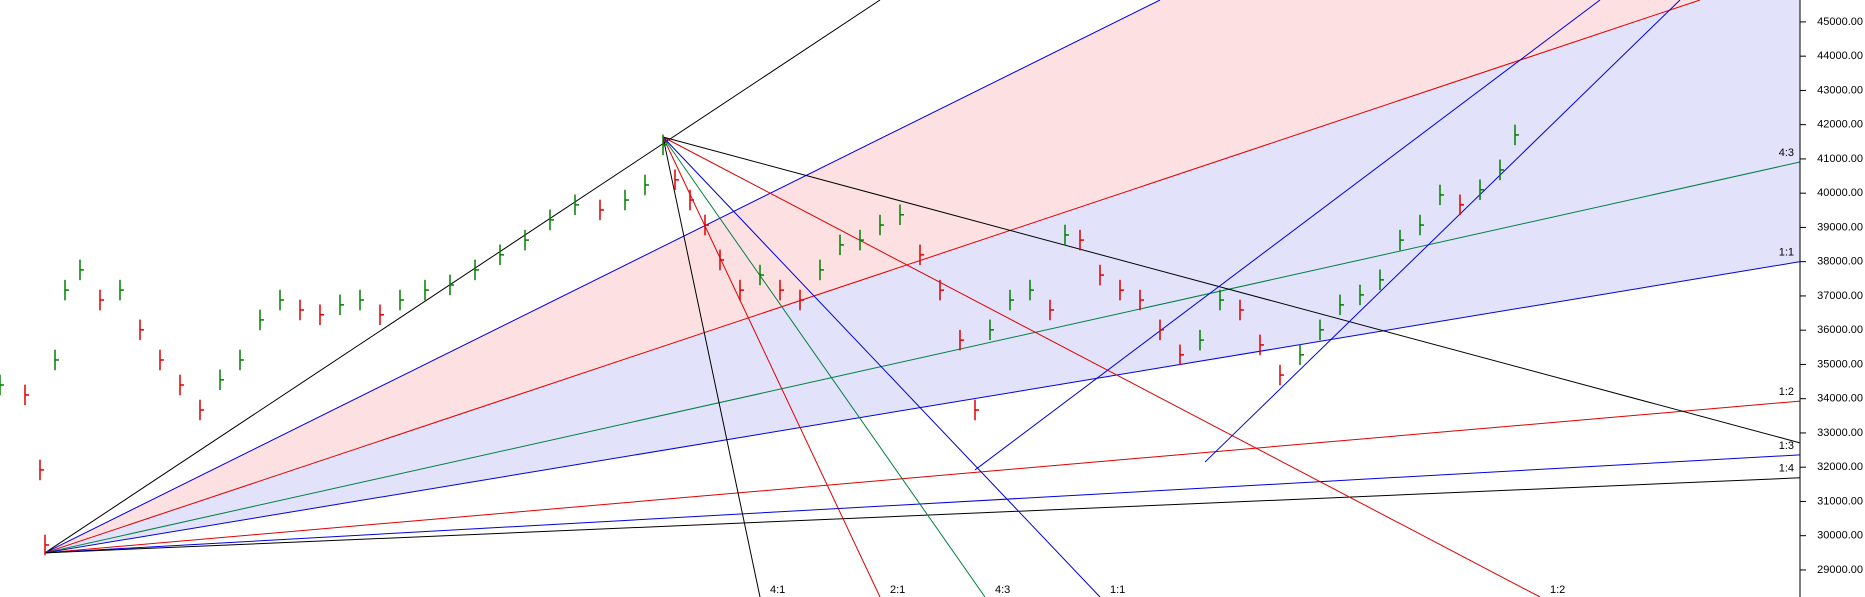 Image resolution: width=1865 pixels, height=597 pixels. Describe the element at coordinates (1840, 159) in the screenshot. I see `y-tick-label: 41000.00` at that location.